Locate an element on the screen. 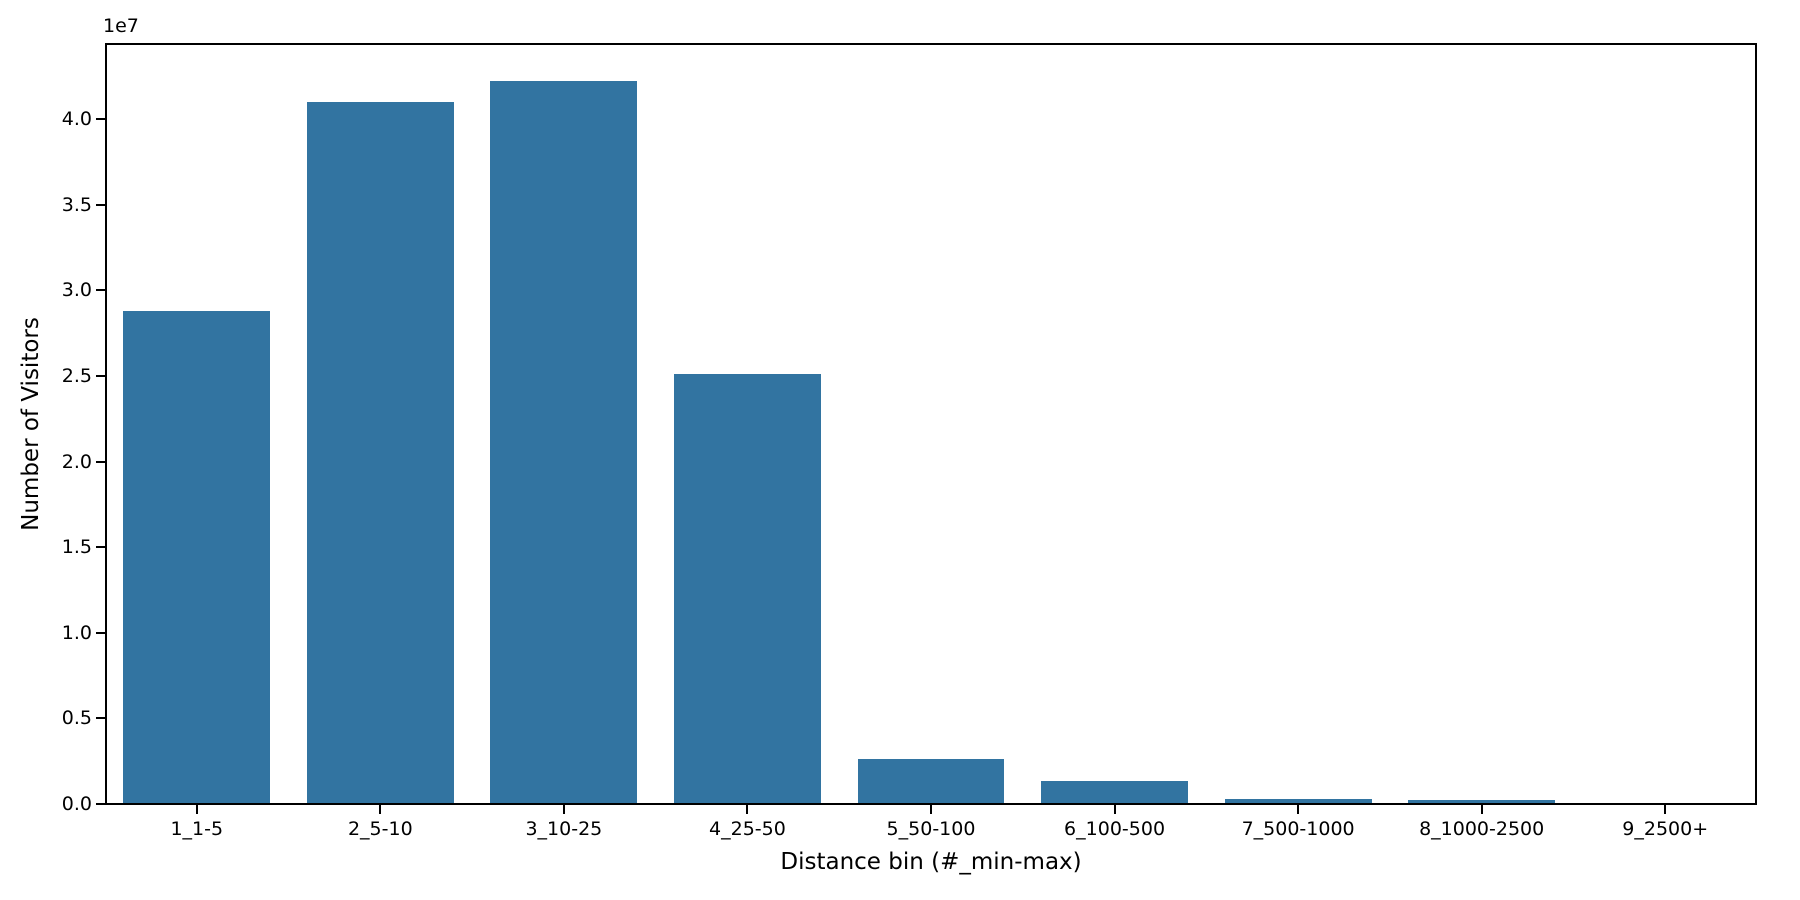 This screenshot has height=900, width=1800. x-tick-label: 1_1-5 is located at coordinates (197, 829).